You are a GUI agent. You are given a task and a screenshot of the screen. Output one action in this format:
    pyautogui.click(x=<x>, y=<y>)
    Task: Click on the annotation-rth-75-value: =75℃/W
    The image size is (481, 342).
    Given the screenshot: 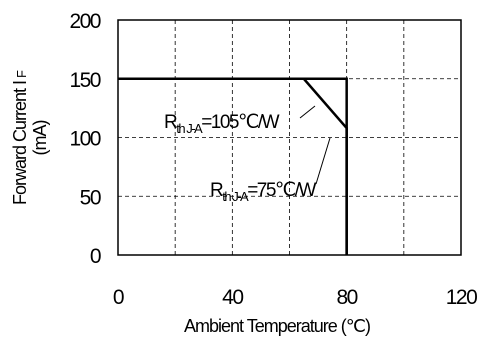 What is the action you would take?
    pyautogui.click(x=281, y=190)
    